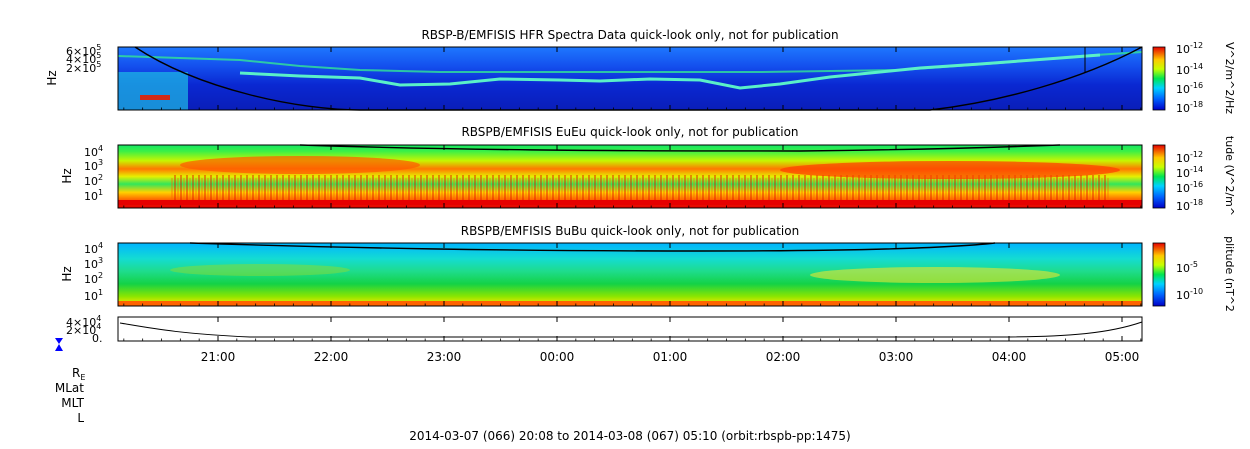  I want to click on panel-eueu-red-band-right, so click(950, 170).